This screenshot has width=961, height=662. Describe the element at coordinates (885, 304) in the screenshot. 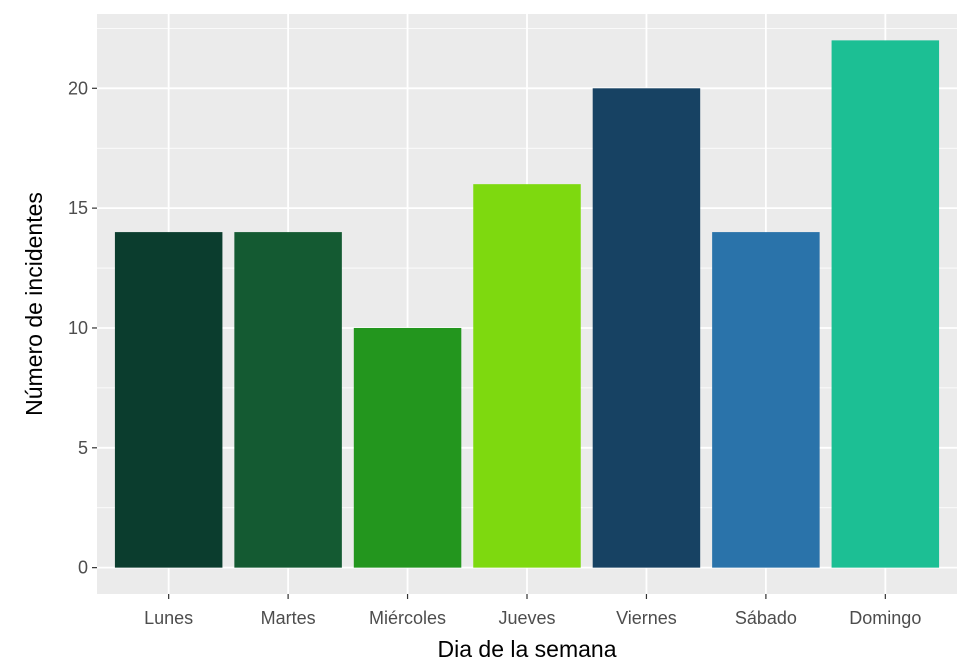

I see `bar-domingo` at that location.